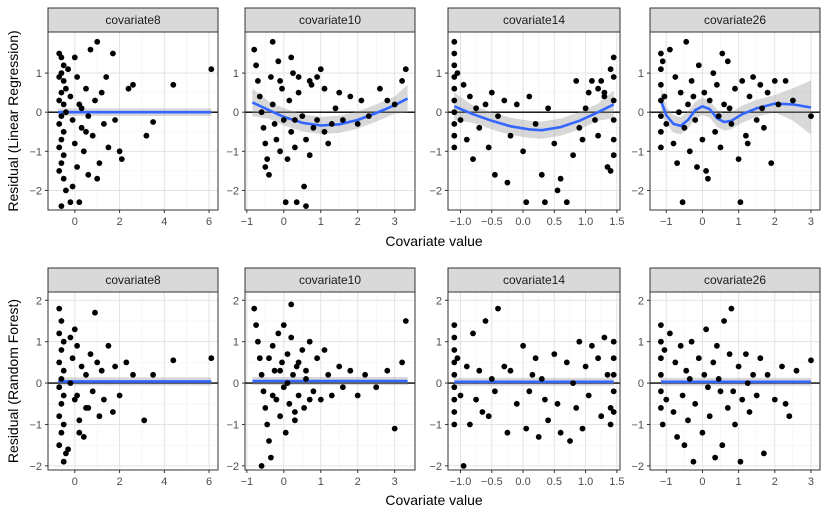 The height and width of the screenshot is (519, 830). What do you see at coordinates (284, 482) in the screenshot?
I see `x-tick-label: 0` at bounding box center [284, 482].